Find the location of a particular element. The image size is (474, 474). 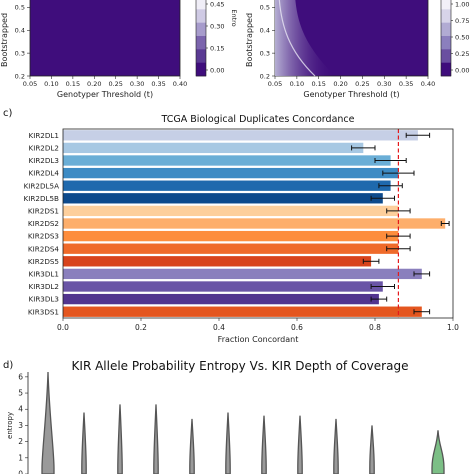

x-axis-label: Genotyper Threshold (t) is located at coordinates (105, 94).